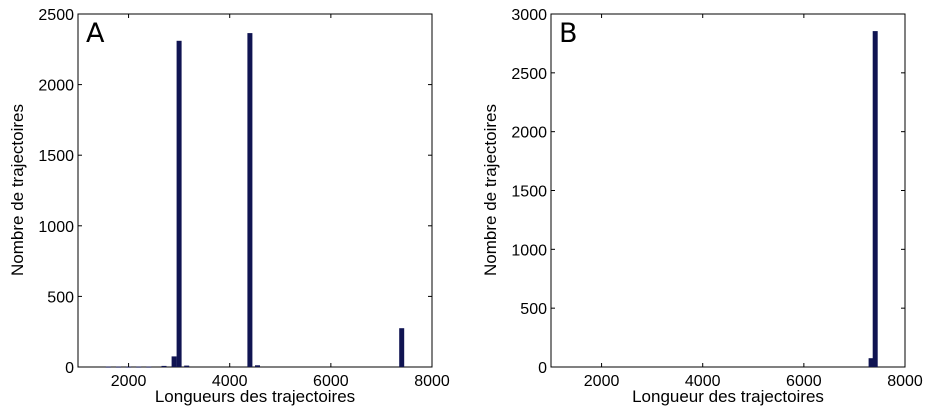 This screenshot has height=411, width=926. I want to click on x-tick-label-a-0: 2000, so click(129, 381).